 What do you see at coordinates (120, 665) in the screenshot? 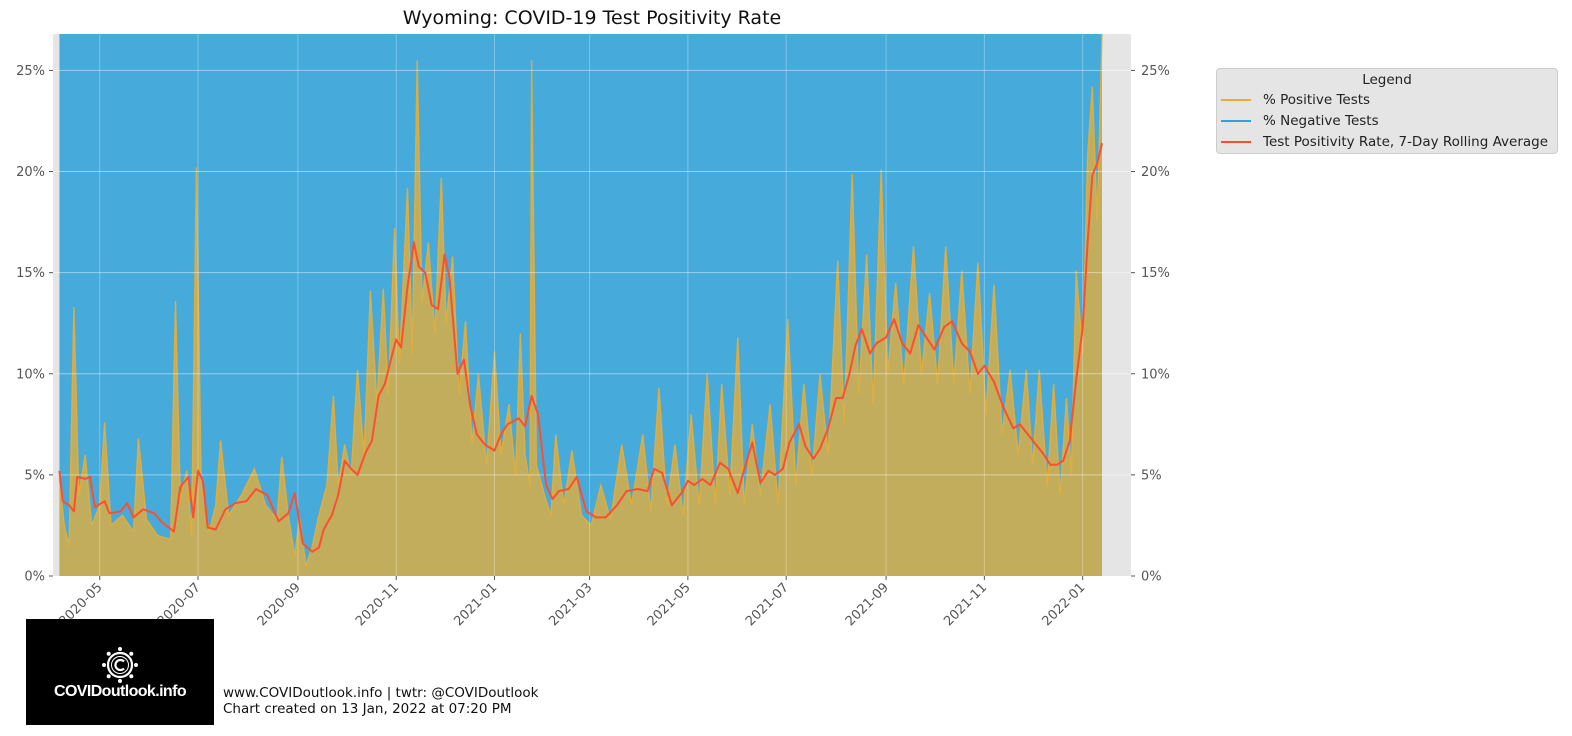
I see `virus-c-icon` at bounding box center [120, 665].